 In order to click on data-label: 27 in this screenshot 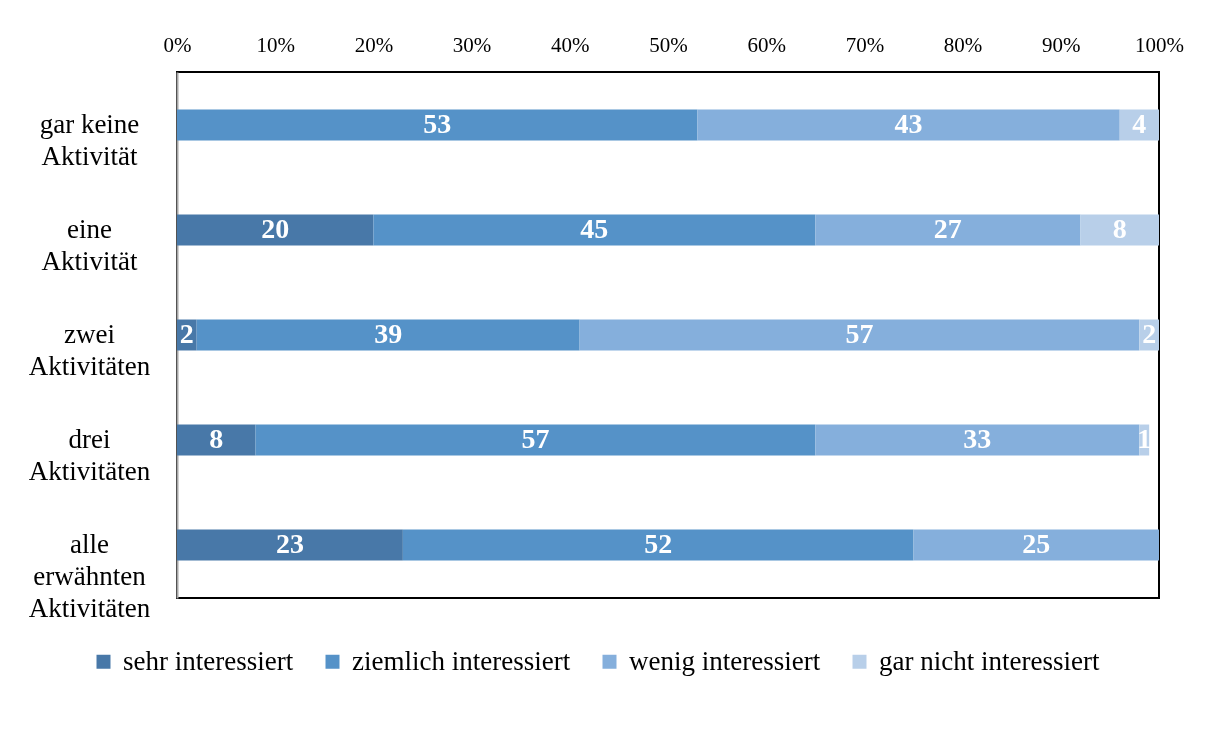, I will do `click(947, 228)`.